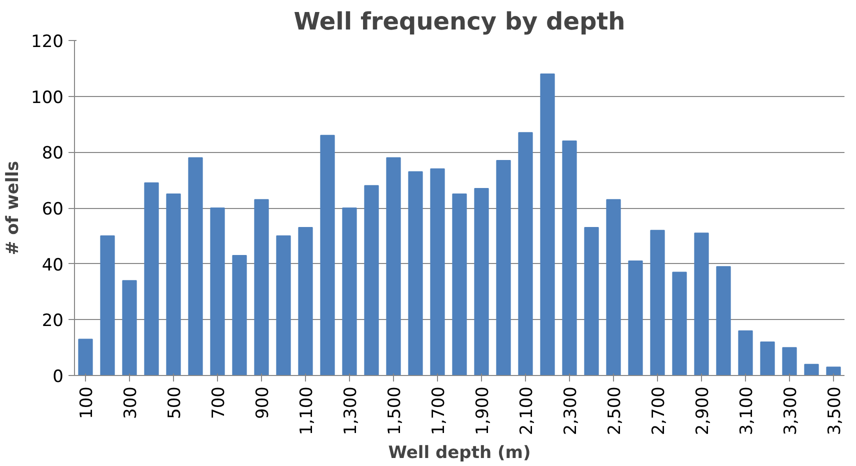 The height and width of the screenshot is (466, 856). What do you see at coordinates (13, 208) in the screenshot?
I see `y-axis-title: # of wells` at bounding box center [13, 208].